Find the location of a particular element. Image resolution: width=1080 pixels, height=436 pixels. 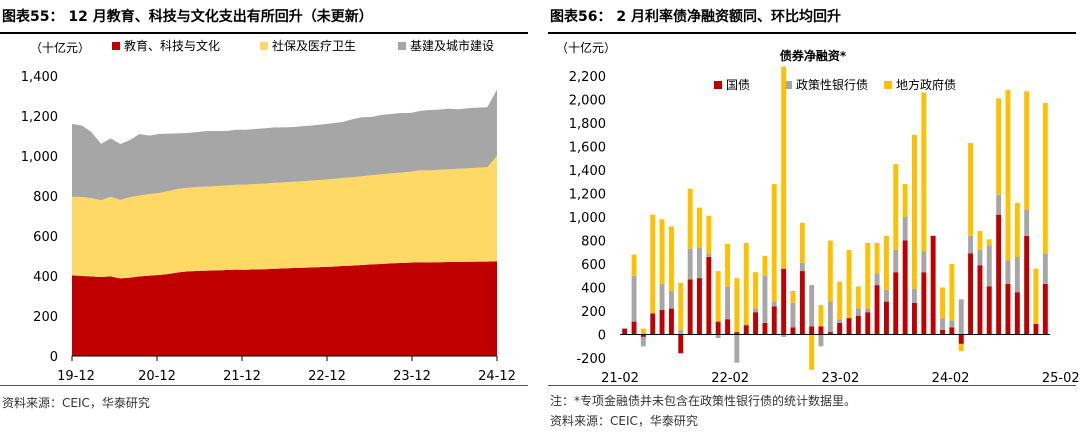

left-ytick-label: 1,000 is located at coordinates (39, 157).